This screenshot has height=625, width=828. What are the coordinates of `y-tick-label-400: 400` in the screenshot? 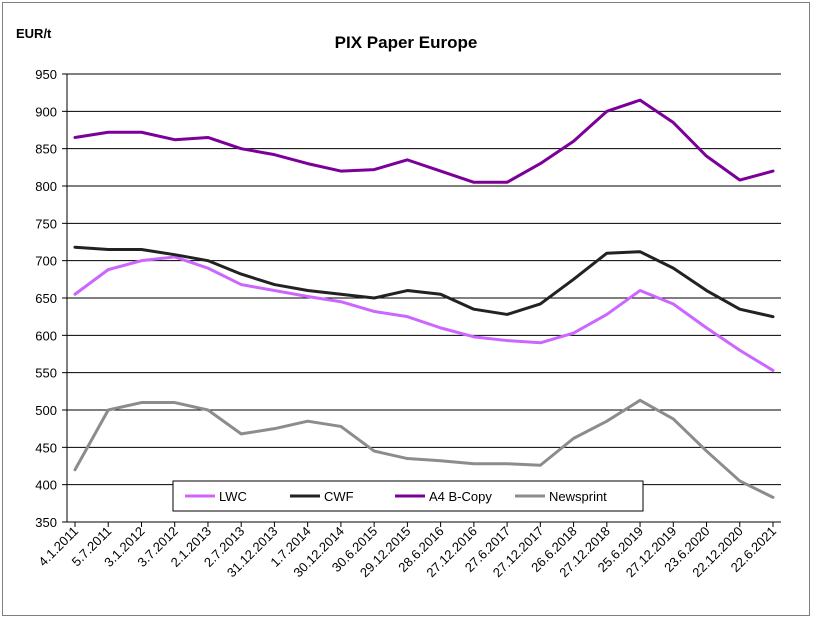 It's located at (46, 485).